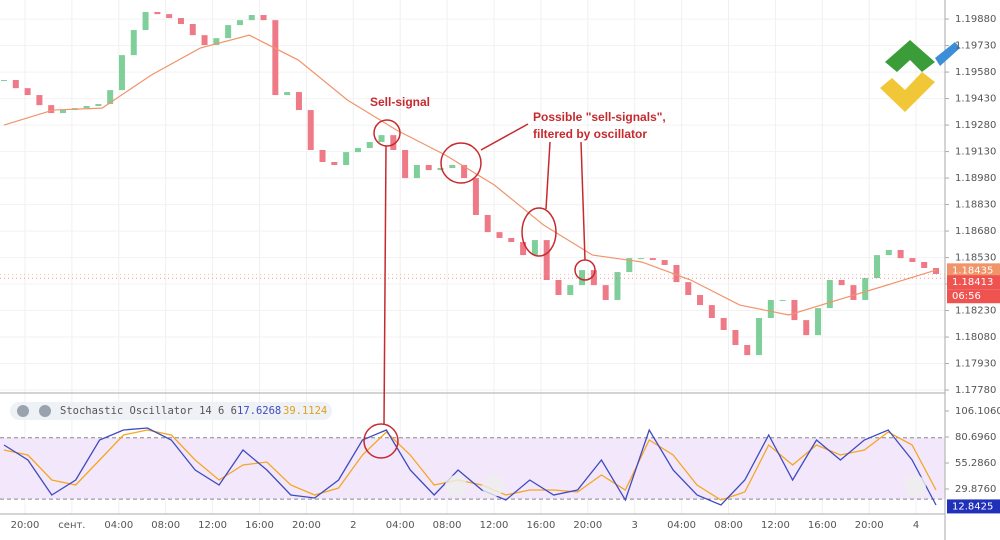 The image size is (1000, 540). What do you see at coordinates (975, 390) in the screenshot?
I see `y-tick-label: 1.17780` at bounding box center [975, 390].